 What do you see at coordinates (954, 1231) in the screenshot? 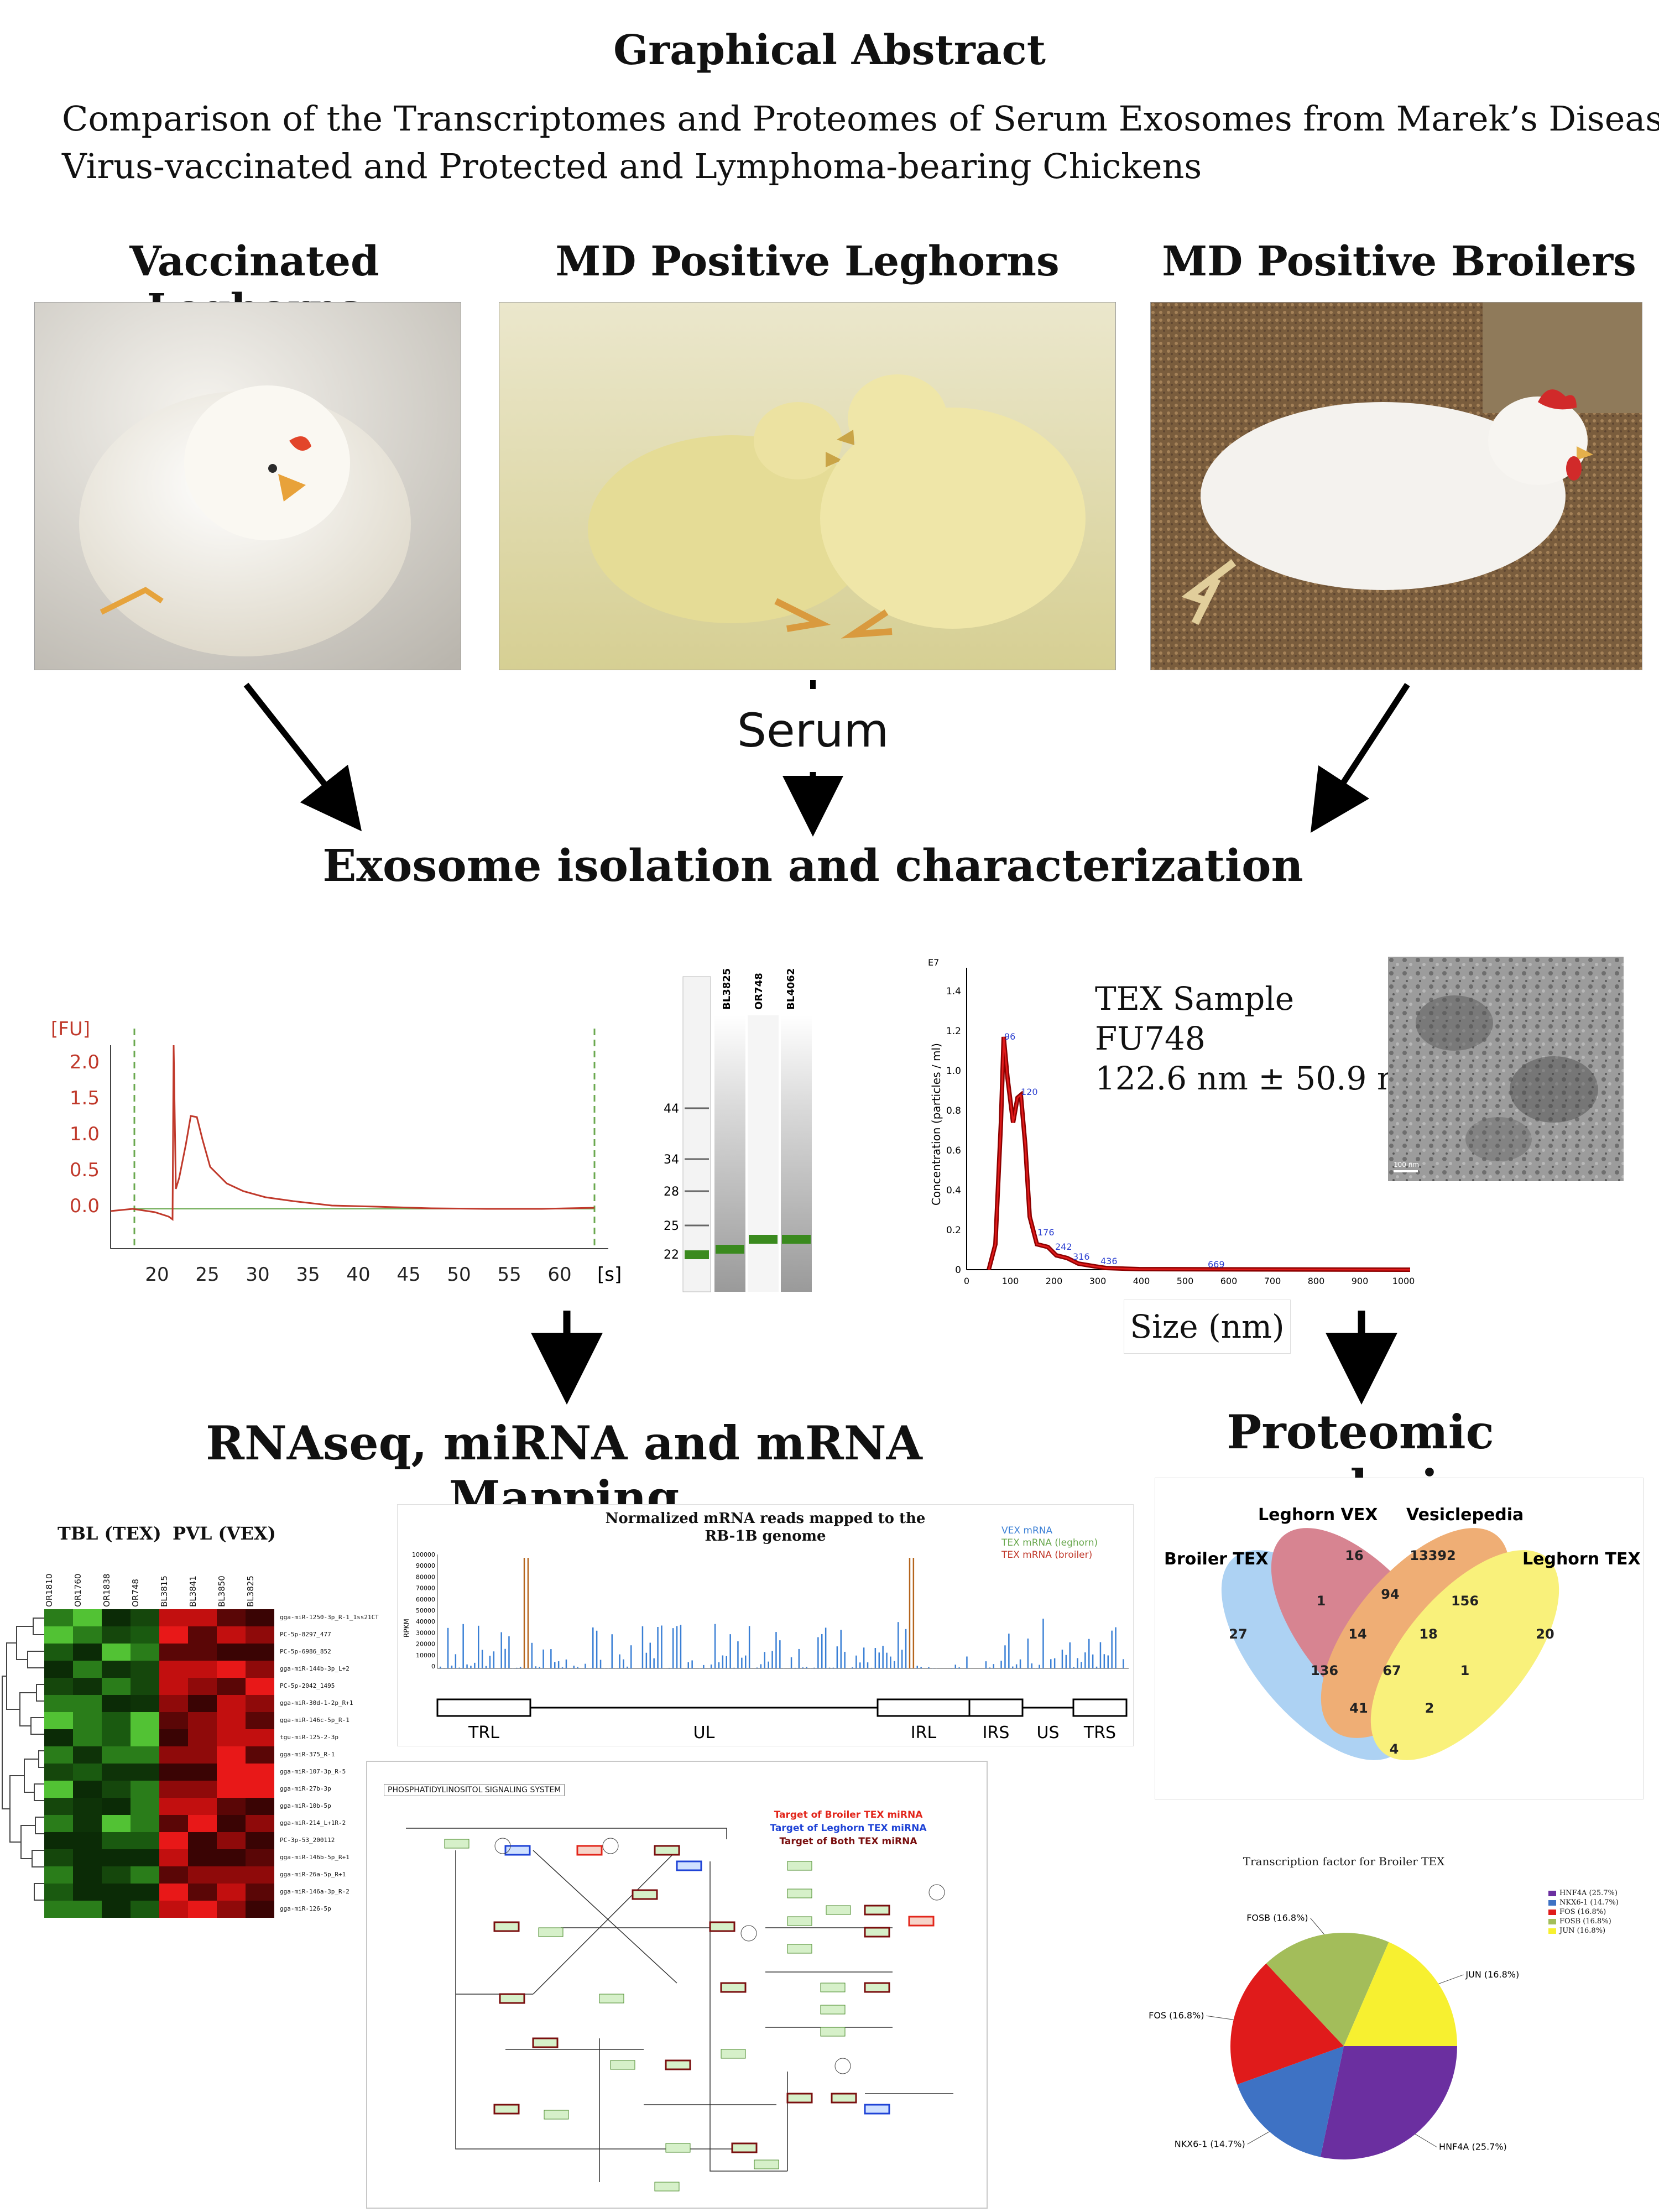
I see `y-tick: 0.2` at bounding box center [954, 1231].